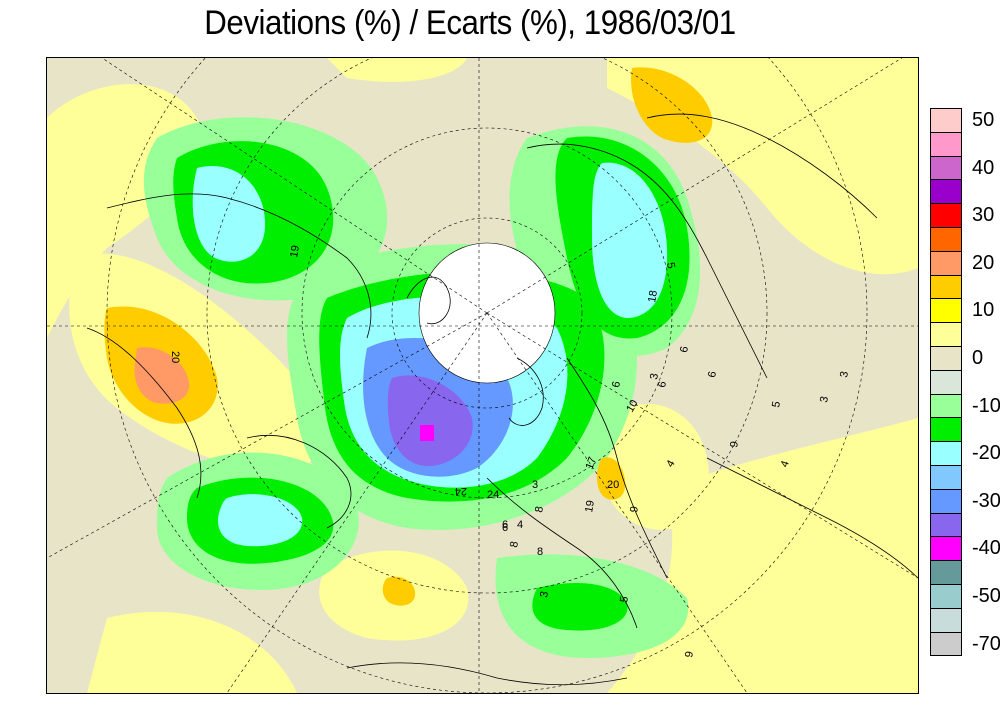 The width and height of the screenshot is (1000, 726). What do you see at coordinates (470, 23) in the screenshot?
I see `map-title: Deviations (%) / Ecarts (%), 1986/03/01` at bounding box center [470, 23].